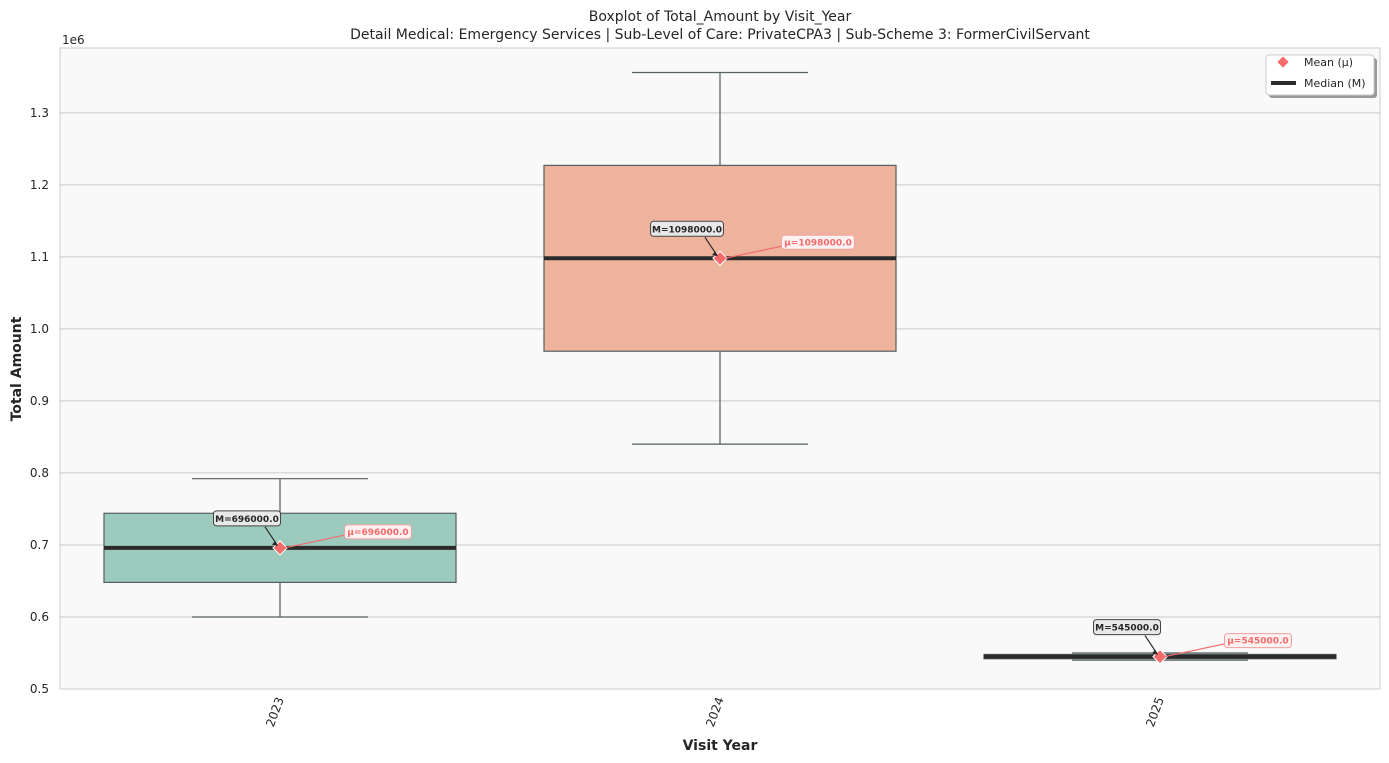 This screenshot has width=1389, height=763. I want to click on legend-median-label: Median (M), so click(1335, 83).